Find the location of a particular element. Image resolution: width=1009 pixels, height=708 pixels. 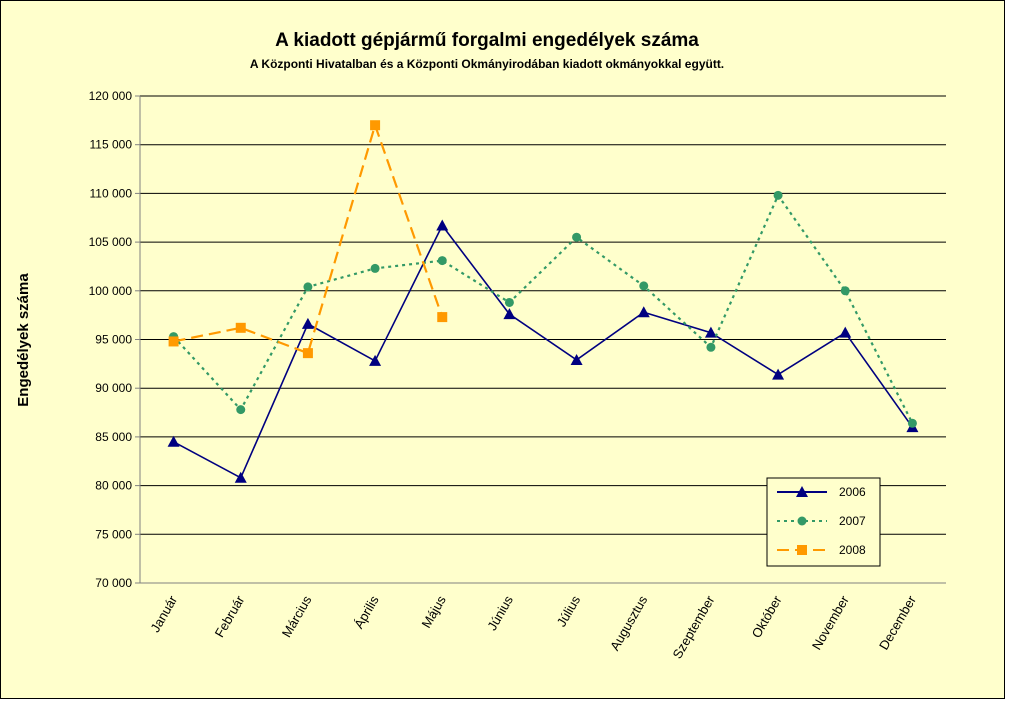

legend: 2006 2007 2008 is located at coordinates (823, 522).